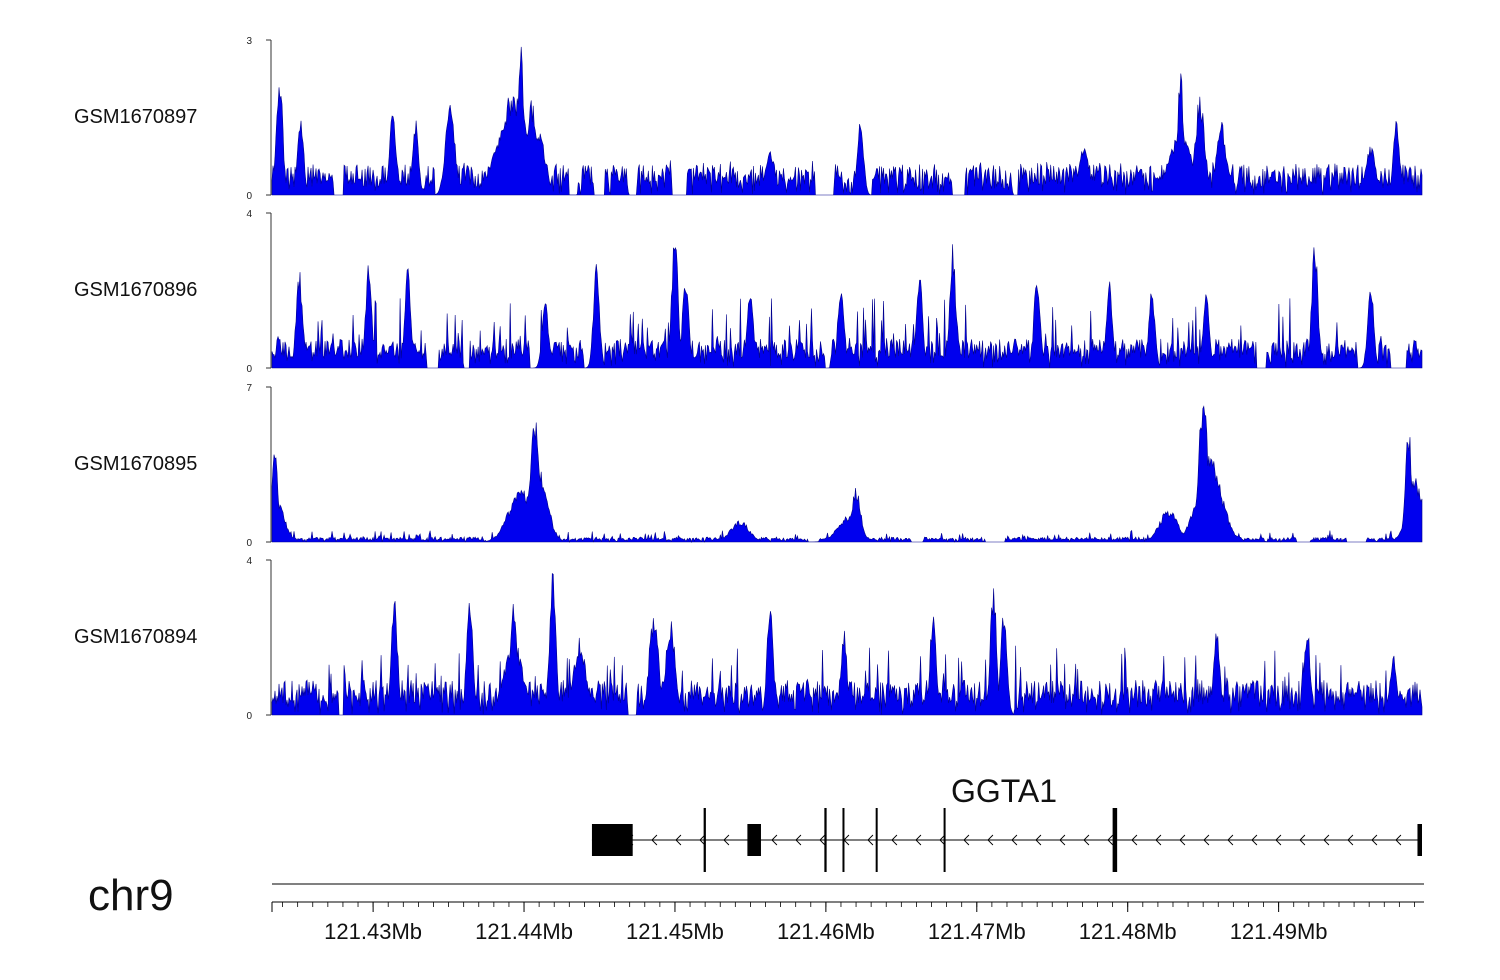 This screenshot has width=1500, height=980. I want to click on axis-tick-label: 121.45Mb, so click(675, 931).